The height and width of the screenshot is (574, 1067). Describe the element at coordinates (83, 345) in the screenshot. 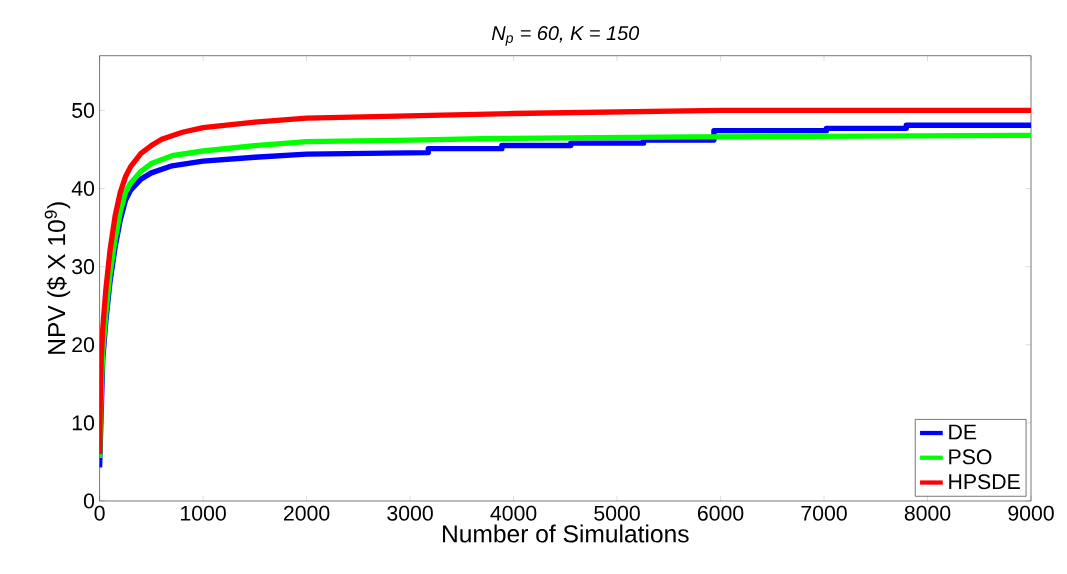

I see `y-tick-label: 20` at that location.